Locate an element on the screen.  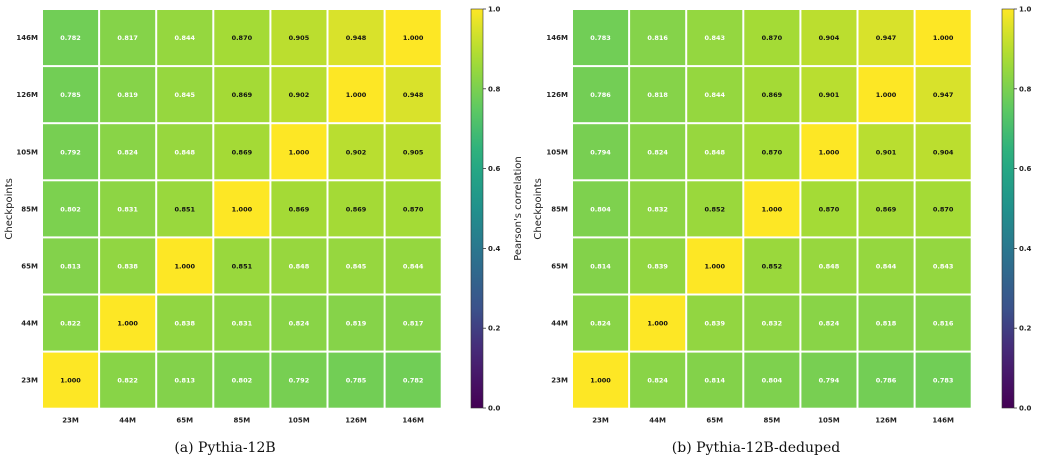
cell-value-label-0-5-4: 0.824 is located at coordinates (299, 324).